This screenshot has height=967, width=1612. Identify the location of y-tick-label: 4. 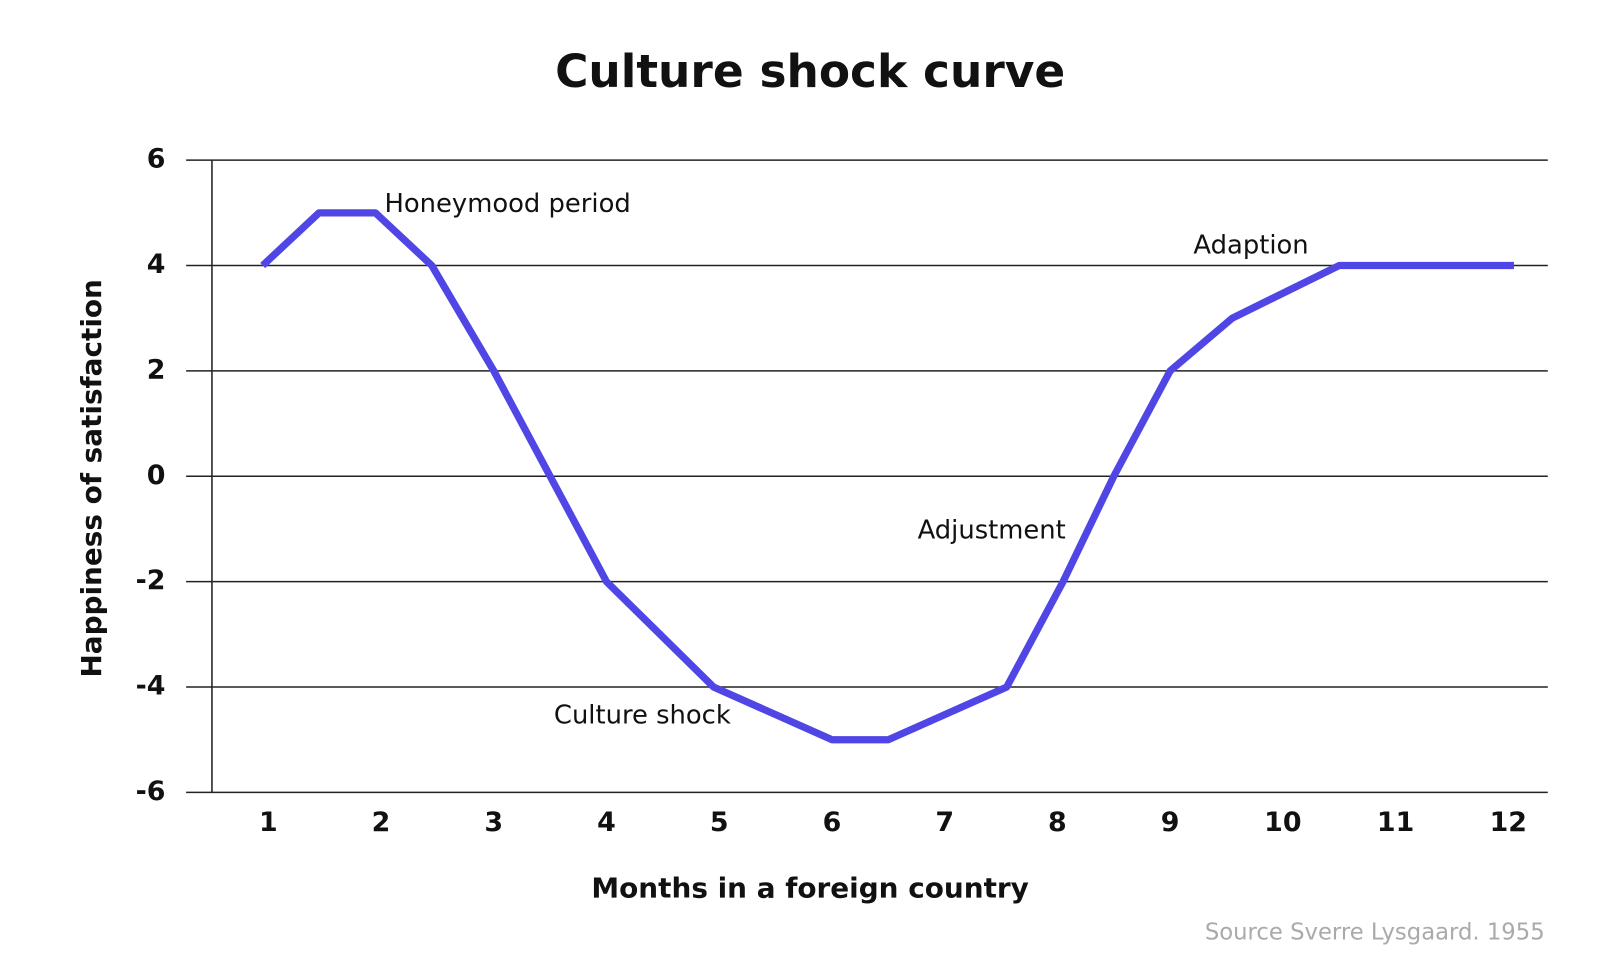
(156, 264).